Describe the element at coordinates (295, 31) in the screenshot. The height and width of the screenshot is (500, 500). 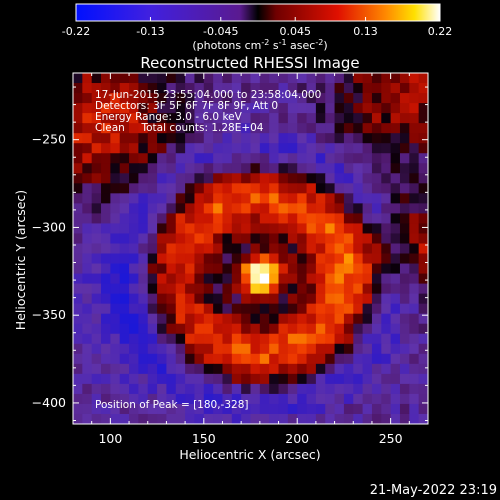
I see `colorbar-tick-label: 0.045` at that location.